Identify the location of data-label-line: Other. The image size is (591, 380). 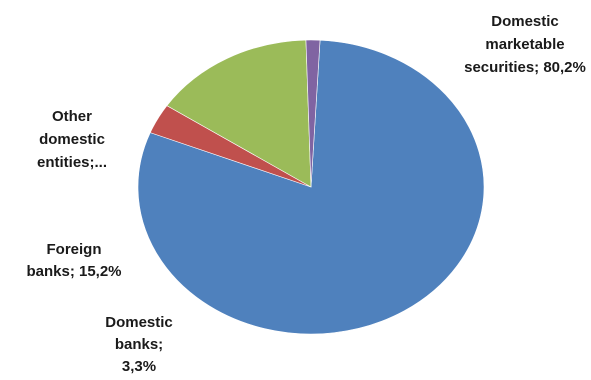
(72, 116).